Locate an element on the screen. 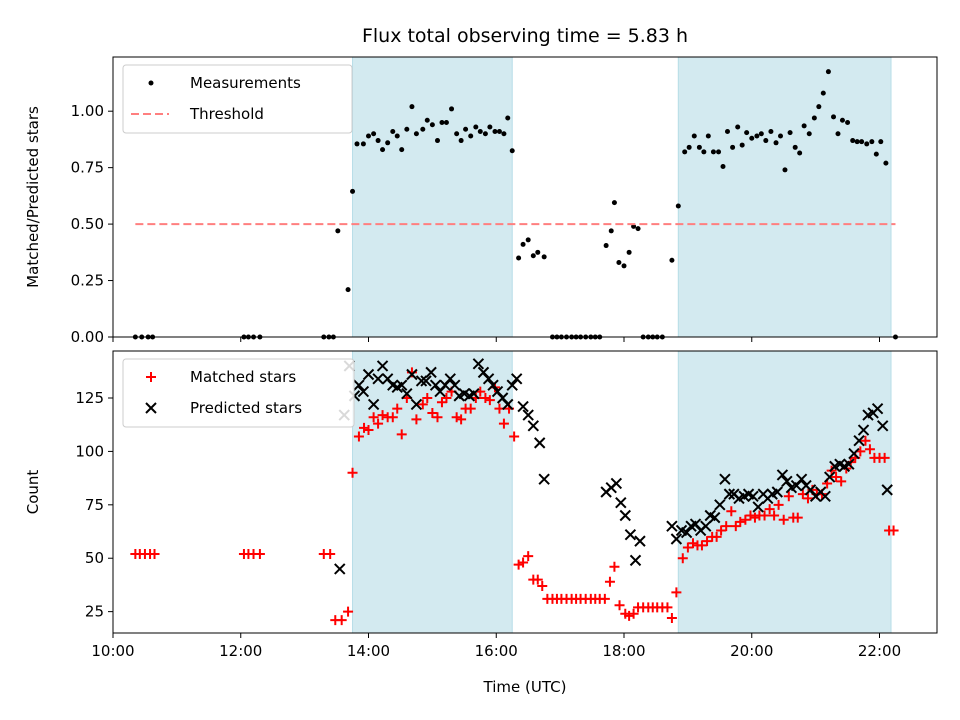 Image resolution: width=960 pixels, height=720 pixels. xtick-label: 16:00 is located at coordinates (496, 651).